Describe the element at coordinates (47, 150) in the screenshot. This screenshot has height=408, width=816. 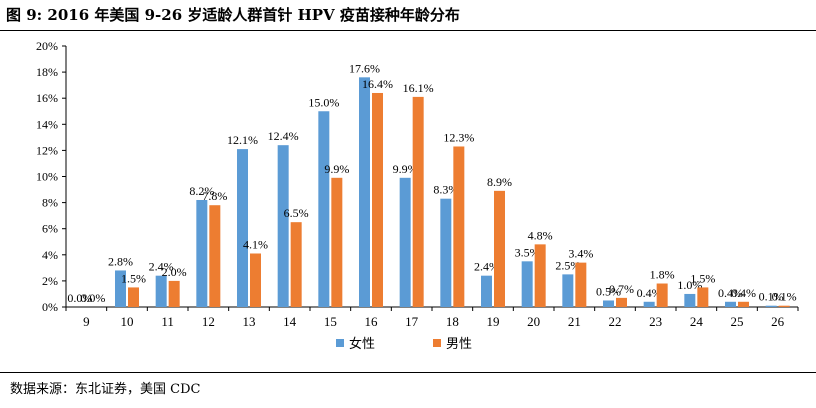
I see `y-tick-label: 12%` at that location.